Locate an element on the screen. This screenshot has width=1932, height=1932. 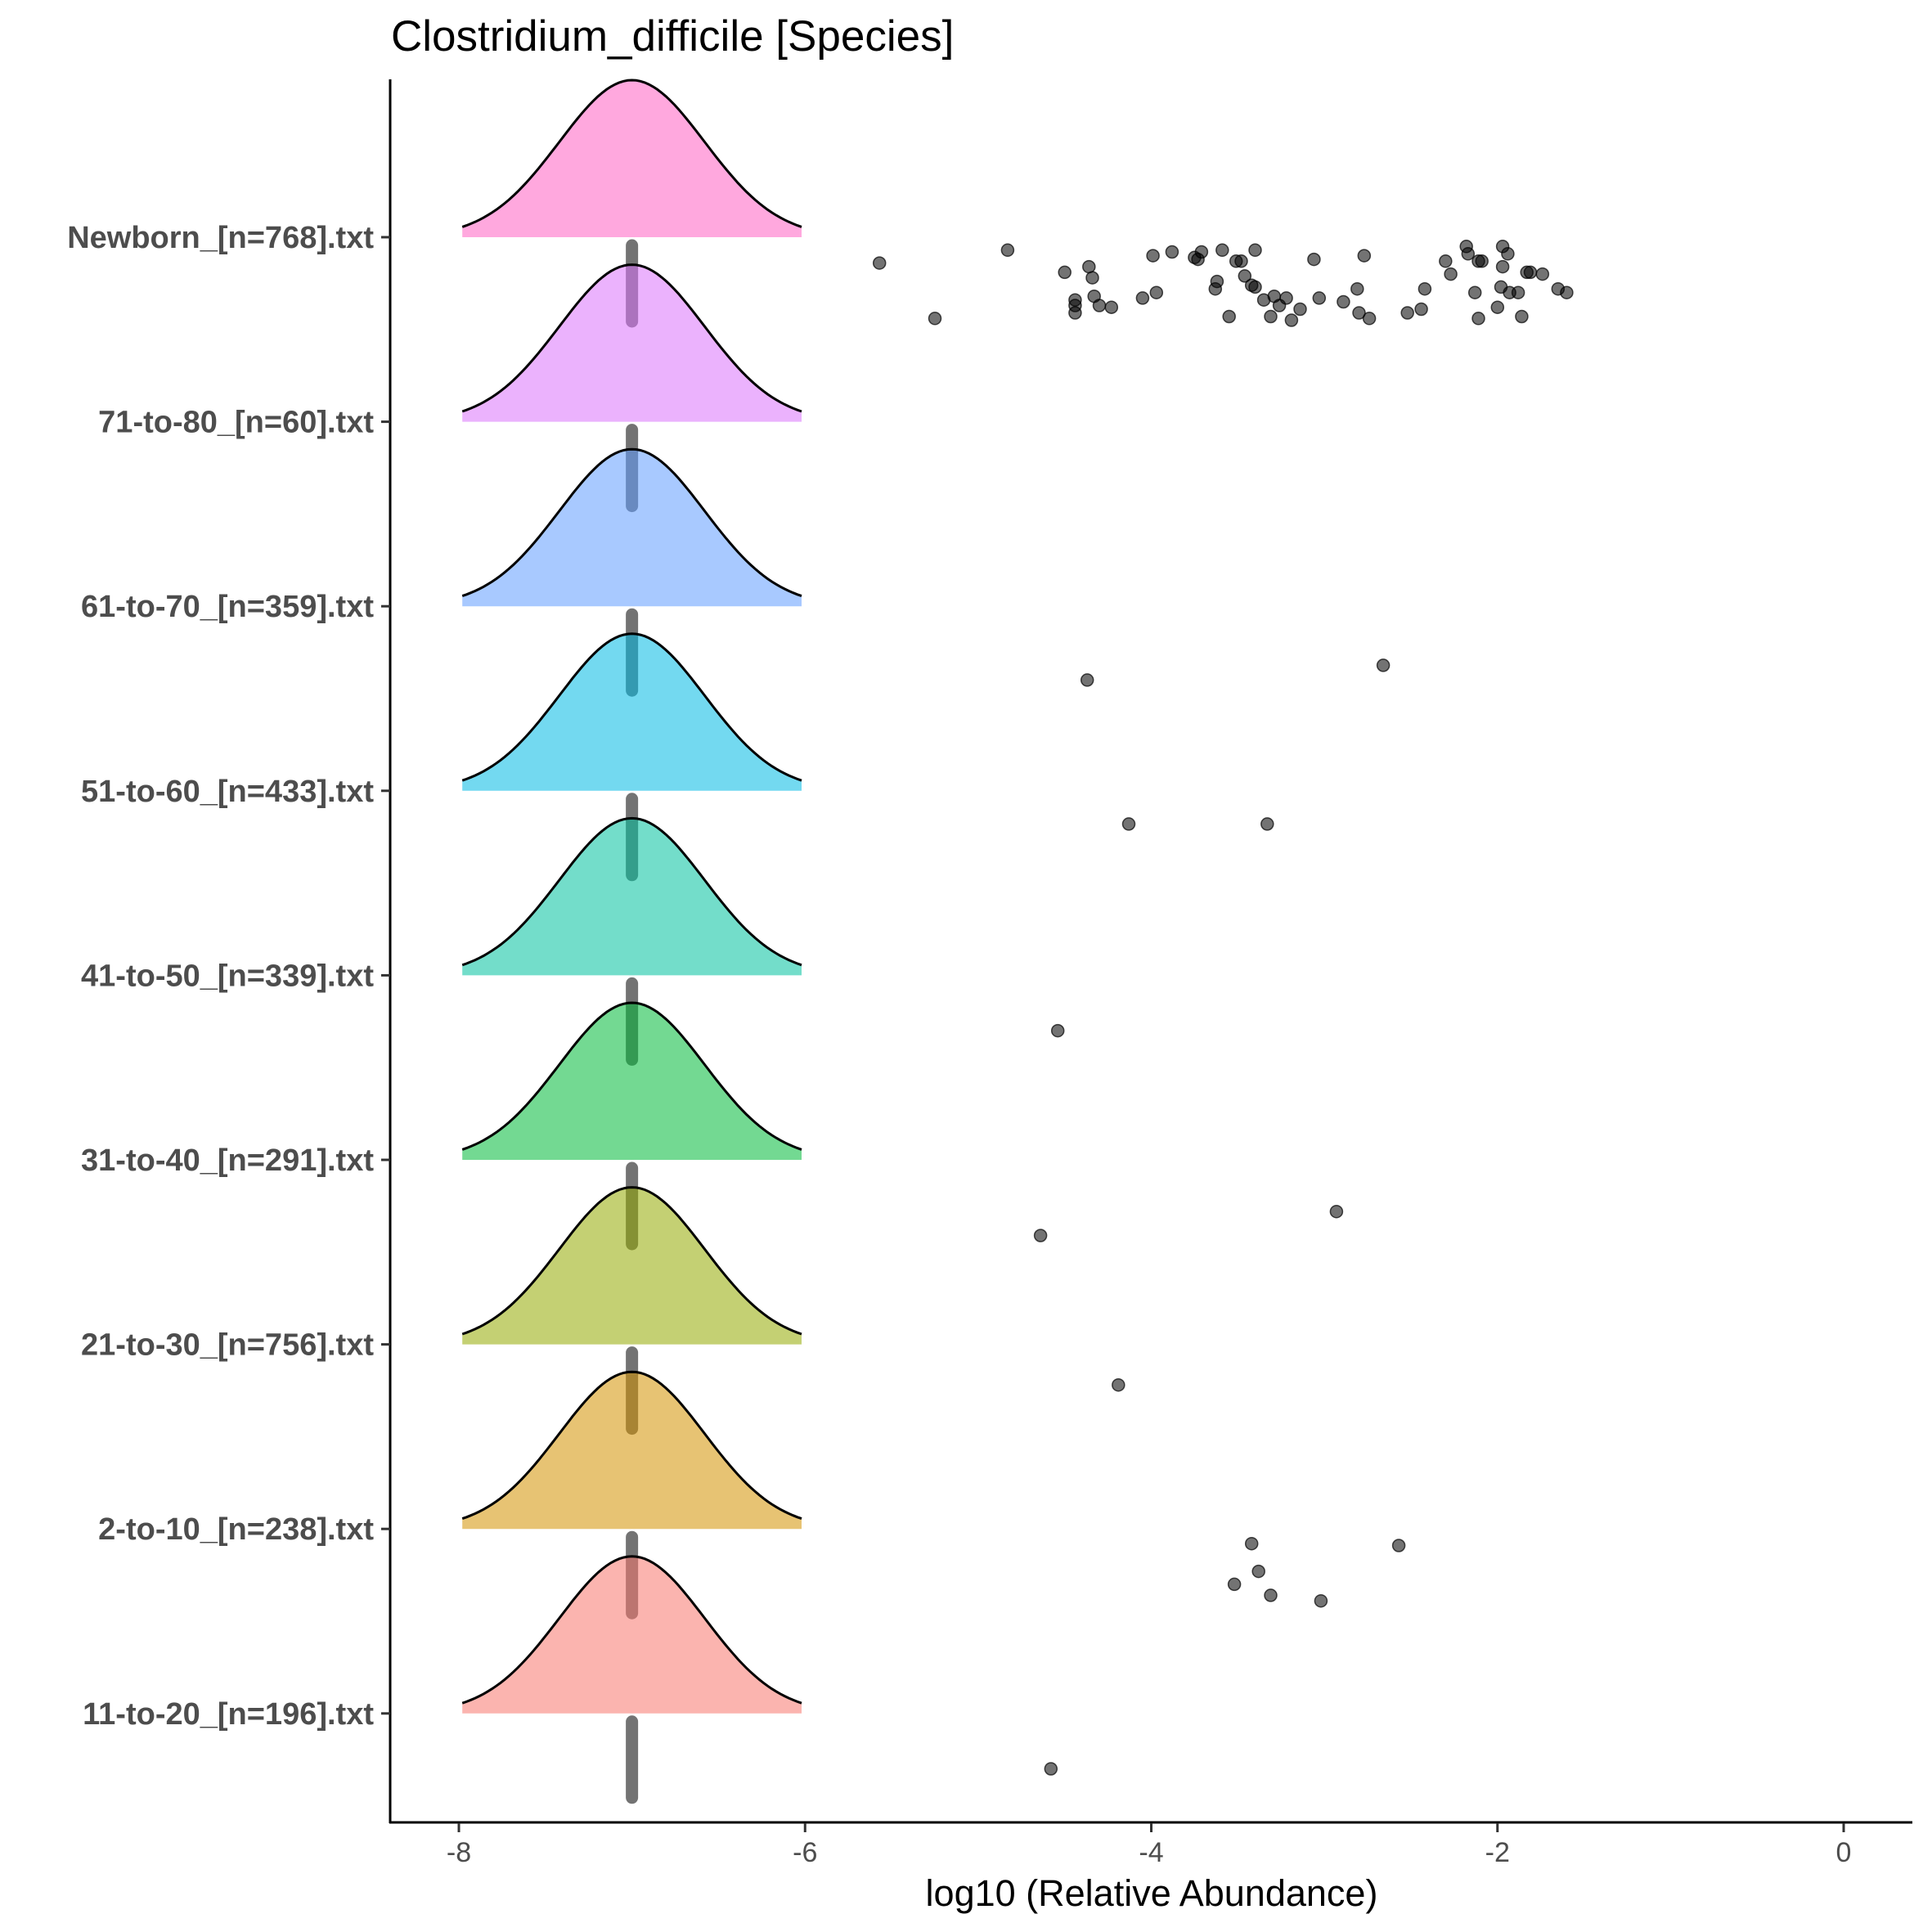
x-ticks-layer: -8 -6 -4 -2 0 is located at coordinates (1150, 1846).